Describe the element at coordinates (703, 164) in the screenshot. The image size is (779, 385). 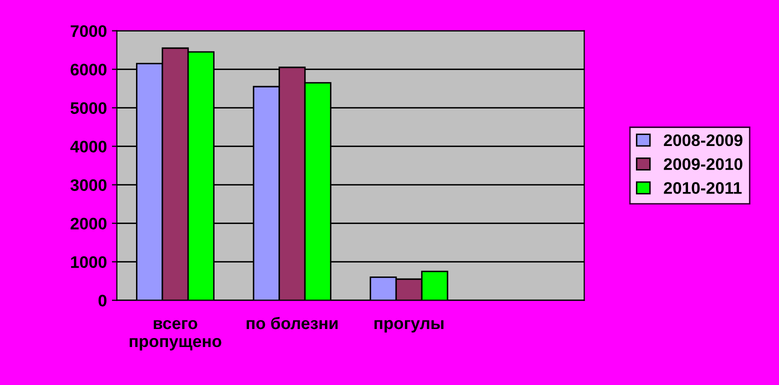
I see `legend-label: 2009-2010` at that location.